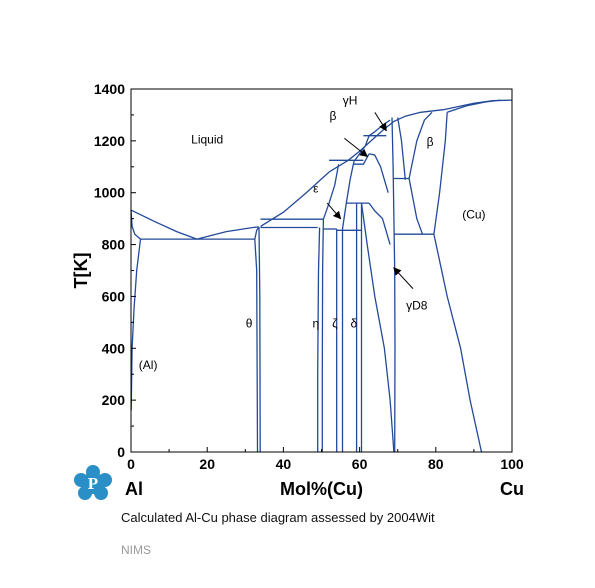 Image resolution: width=595 pixels, height=588 pixels. I want to click on boundary-theta-right, so click(259, 339).